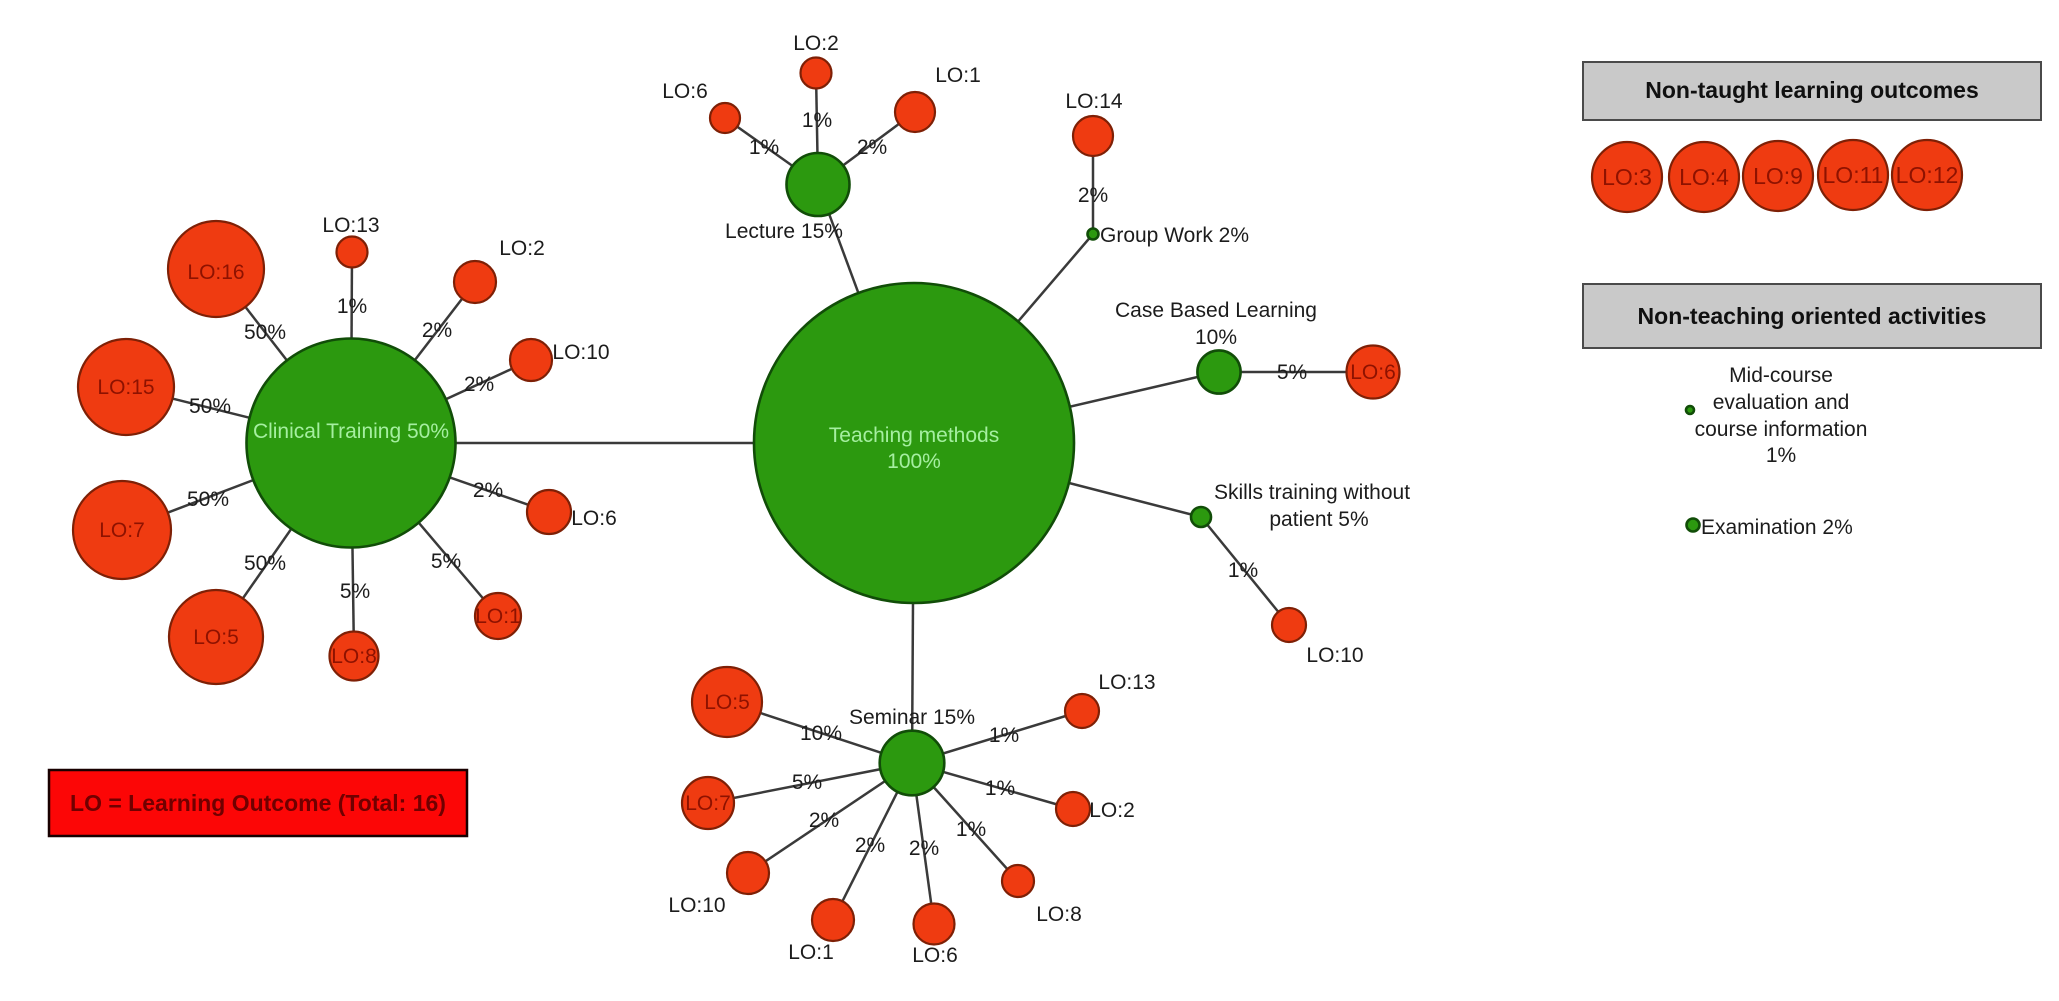 This screenshot has width=2059, height=1001. What do you see at coordinates (1812, 90) in the screenshot?
I see `svg-text: Non-taught learning outcomes` at bounding box center [1812, 90].